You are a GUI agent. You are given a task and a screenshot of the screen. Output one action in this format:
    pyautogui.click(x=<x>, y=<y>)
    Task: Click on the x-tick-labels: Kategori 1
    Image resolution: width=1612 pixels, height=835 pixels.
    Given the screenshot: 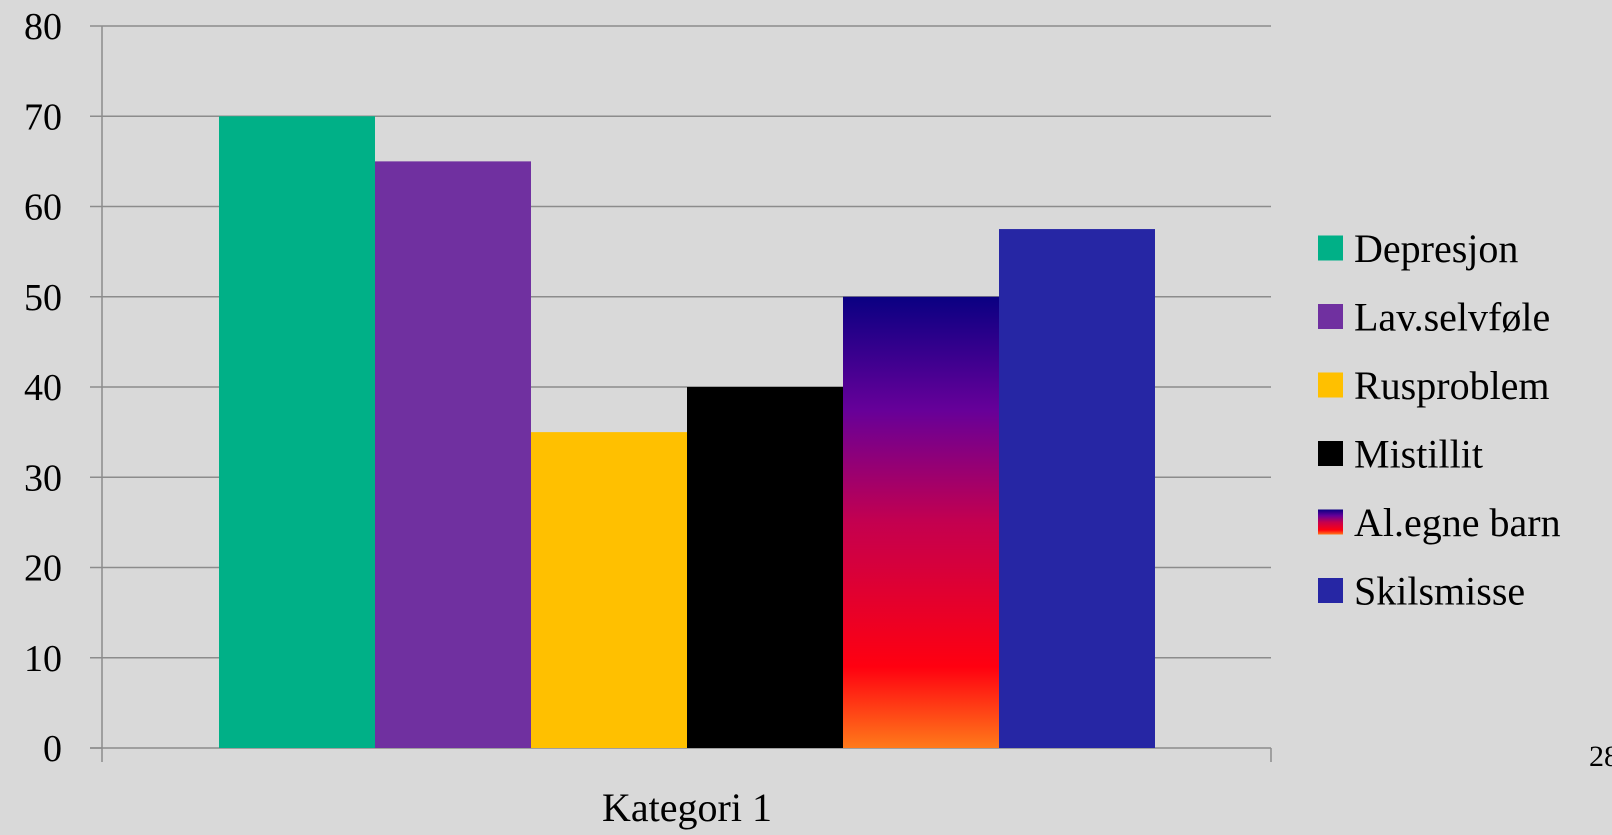 What is the action you would take?
    pyautogui.click(x=687, y=807)
    